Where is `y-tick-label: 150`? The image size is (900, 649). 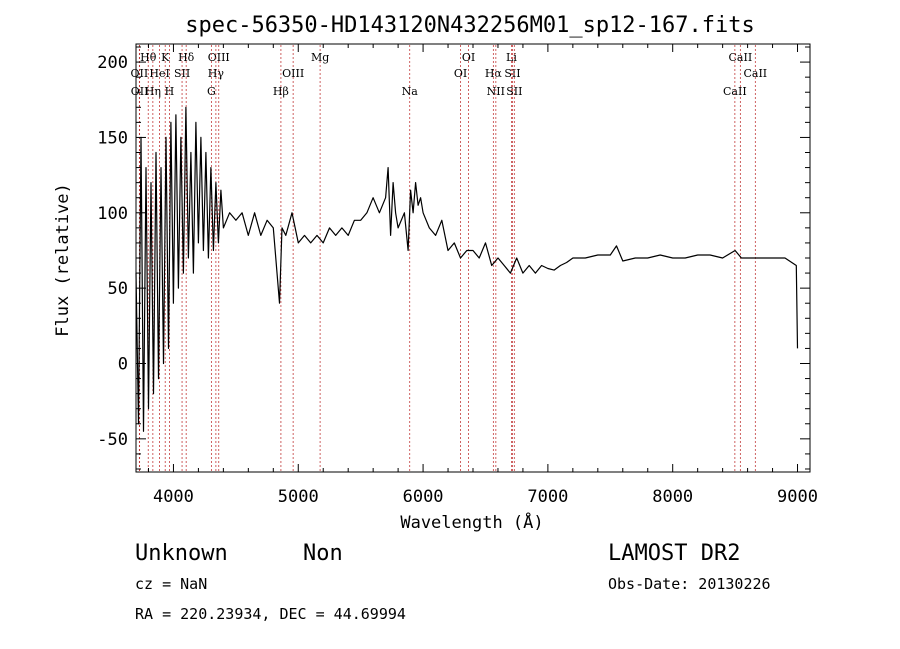
y-tick-label: 150 is located at coordinates (112, 138).